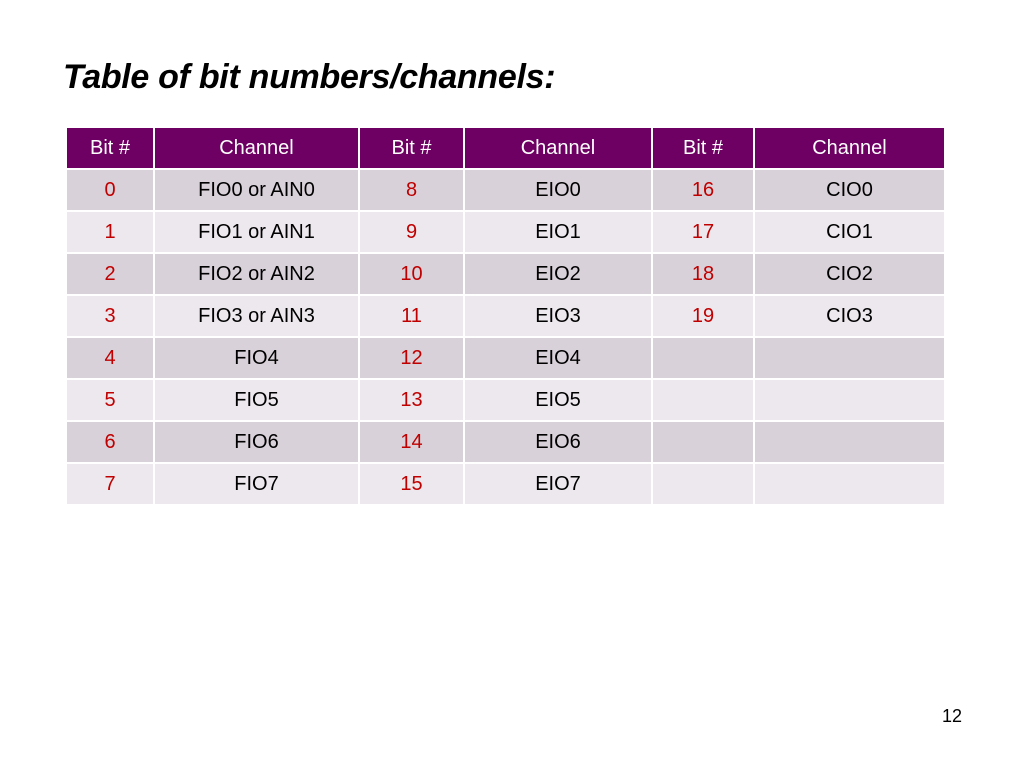  I want to click on table-row: 5 FIO5 13 EIO5, so click(505, 400).